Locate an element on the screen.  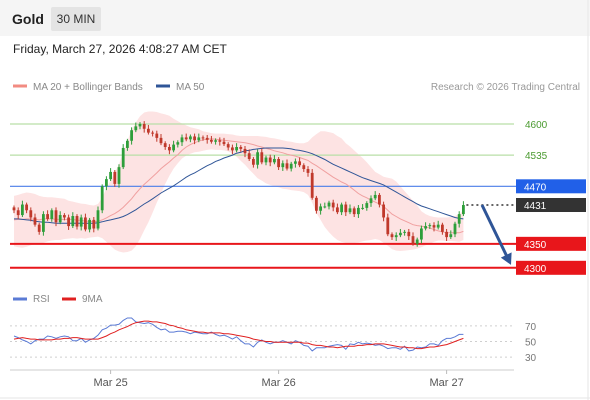
projection-shaft is located at coordinates (494, 231).